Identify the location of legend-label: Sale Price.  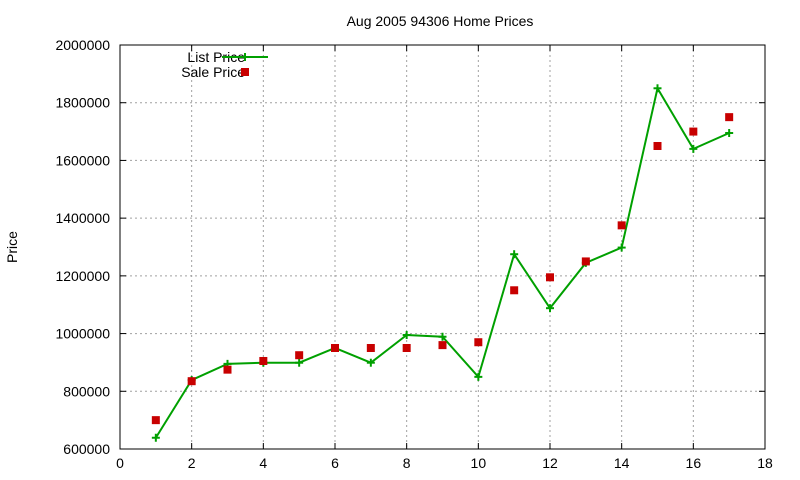
(213, 72).